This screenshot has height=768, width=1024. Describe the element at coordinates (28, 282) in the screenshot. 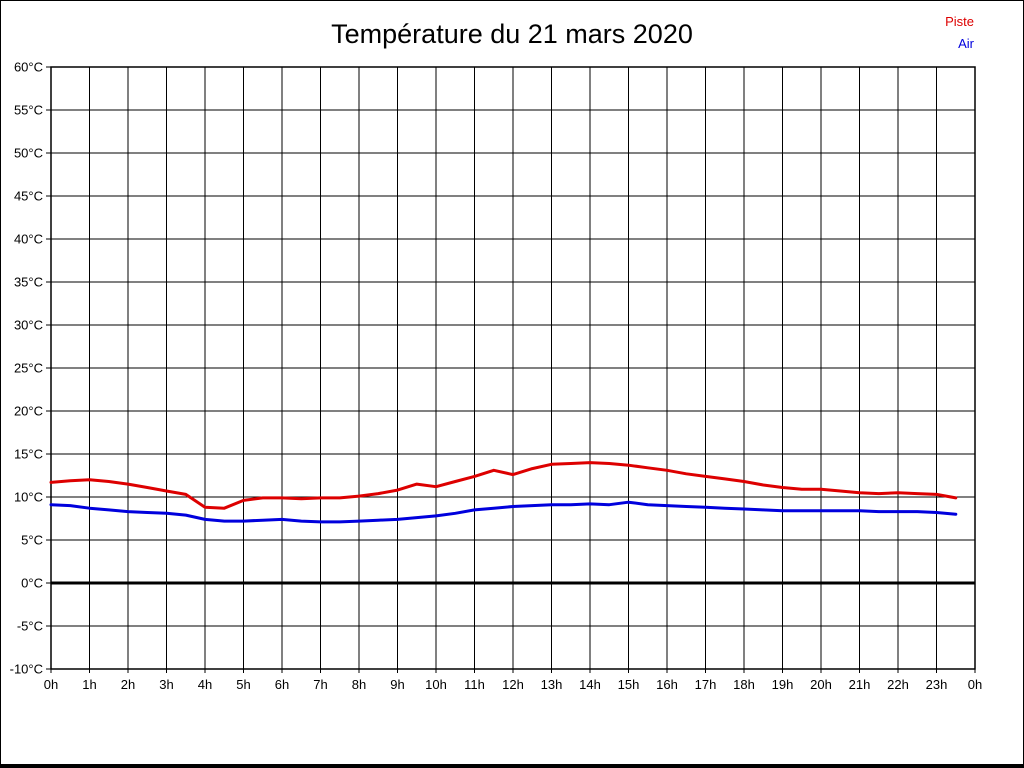

I see `y-tick-label: 35°C` at that location.